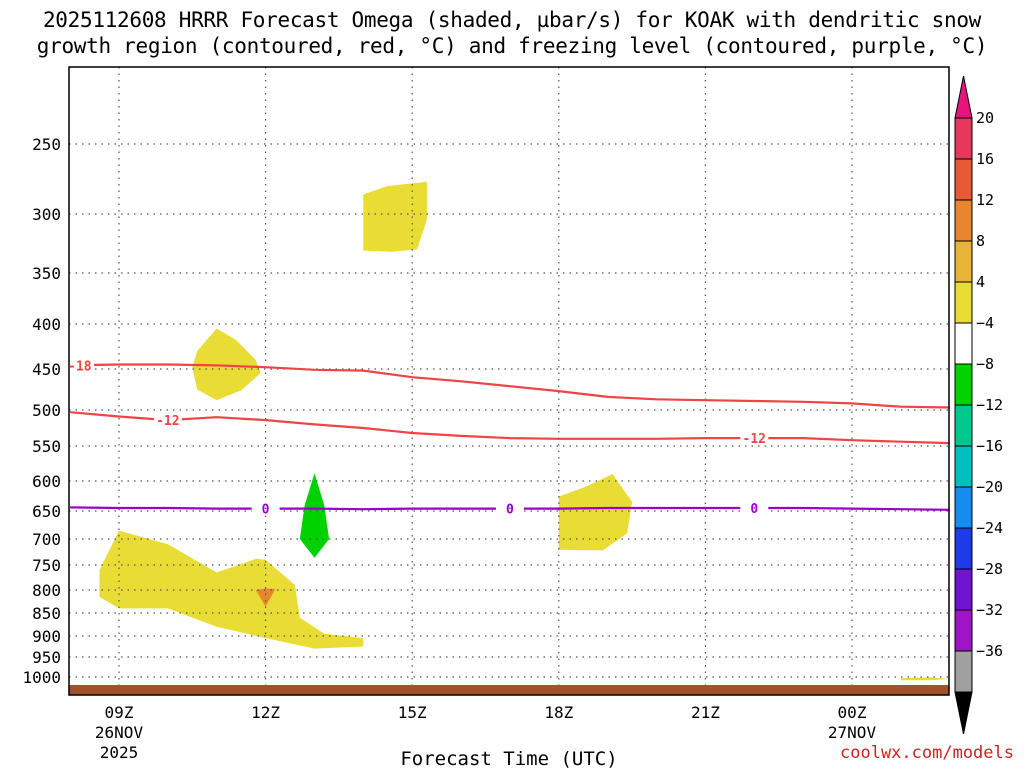  Describe the element at coordinates (852, 732) in the screenshot. I see `x-tick-24-line-1: 27NOV` at that location.